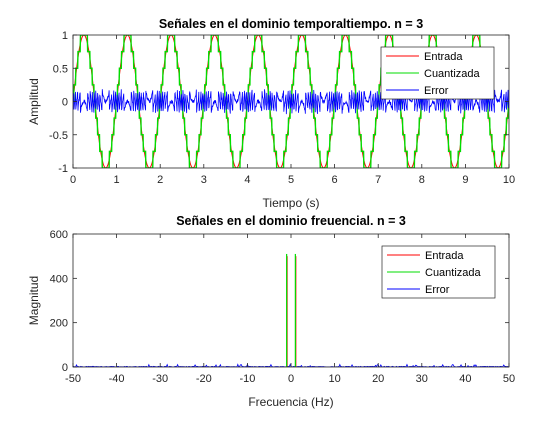 This screenshot has height=425, width=560. Describe the element at coordinates (34, 300) in the screenshot. I see `y-axis-label: Magnitud` at that location.